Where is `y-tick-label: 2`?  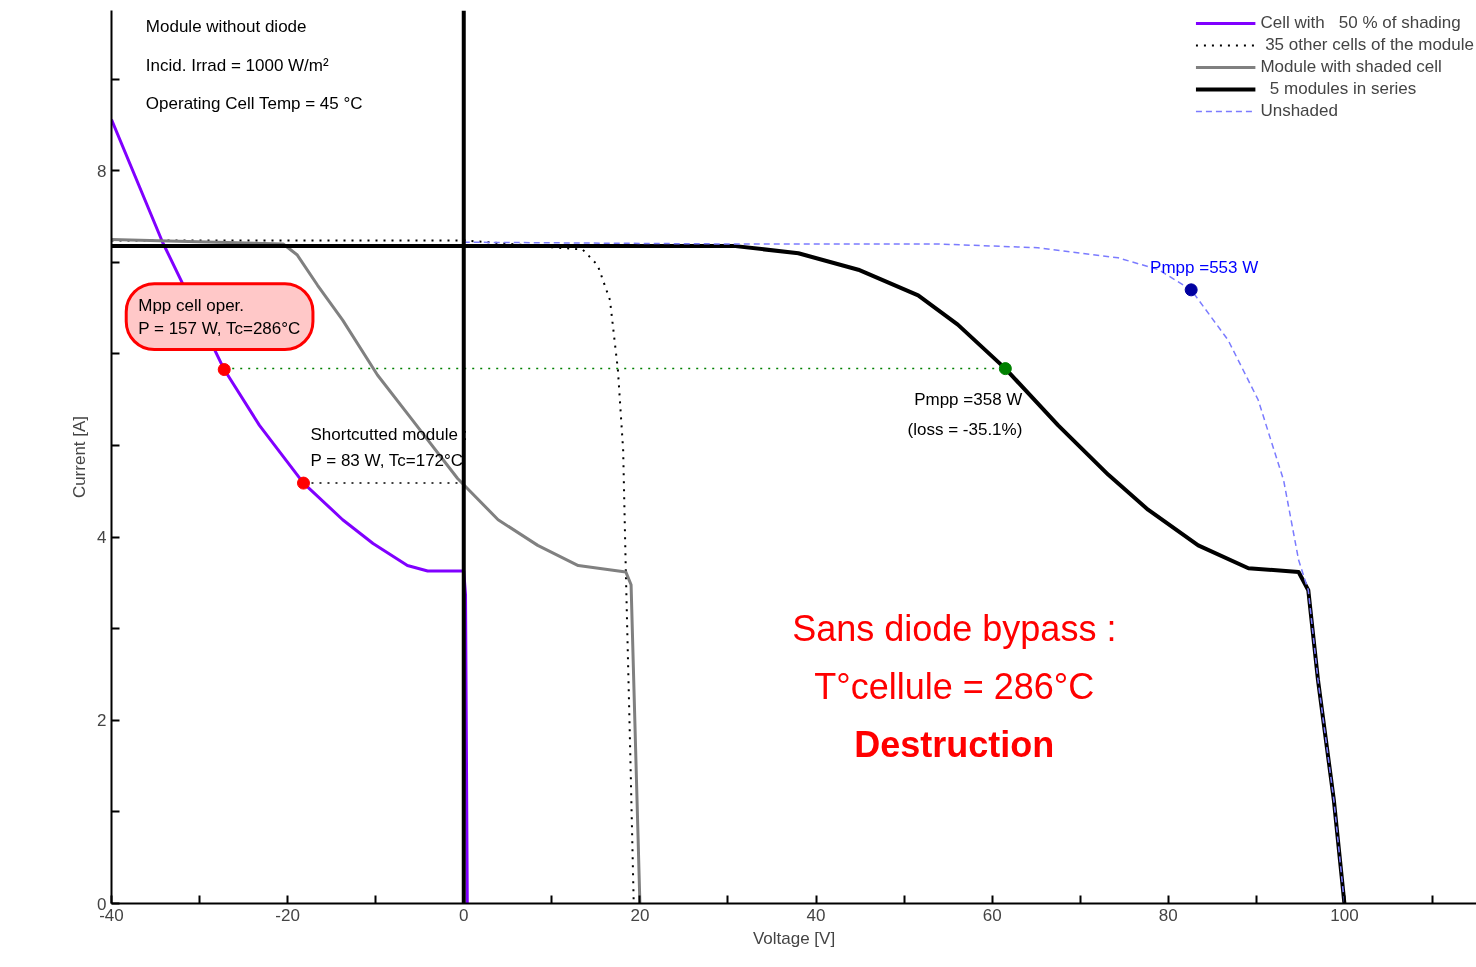
y-tick-label: 2 is located at coordinates (102, 721).